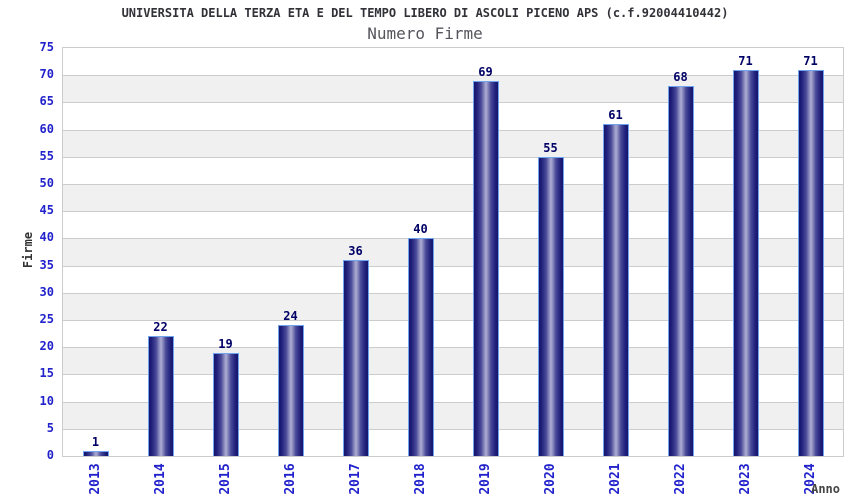  What do you see at coordinates (745, 479) in the screenshot?
I see `x-tick-label: 2023` at bounding box center [745, 479].